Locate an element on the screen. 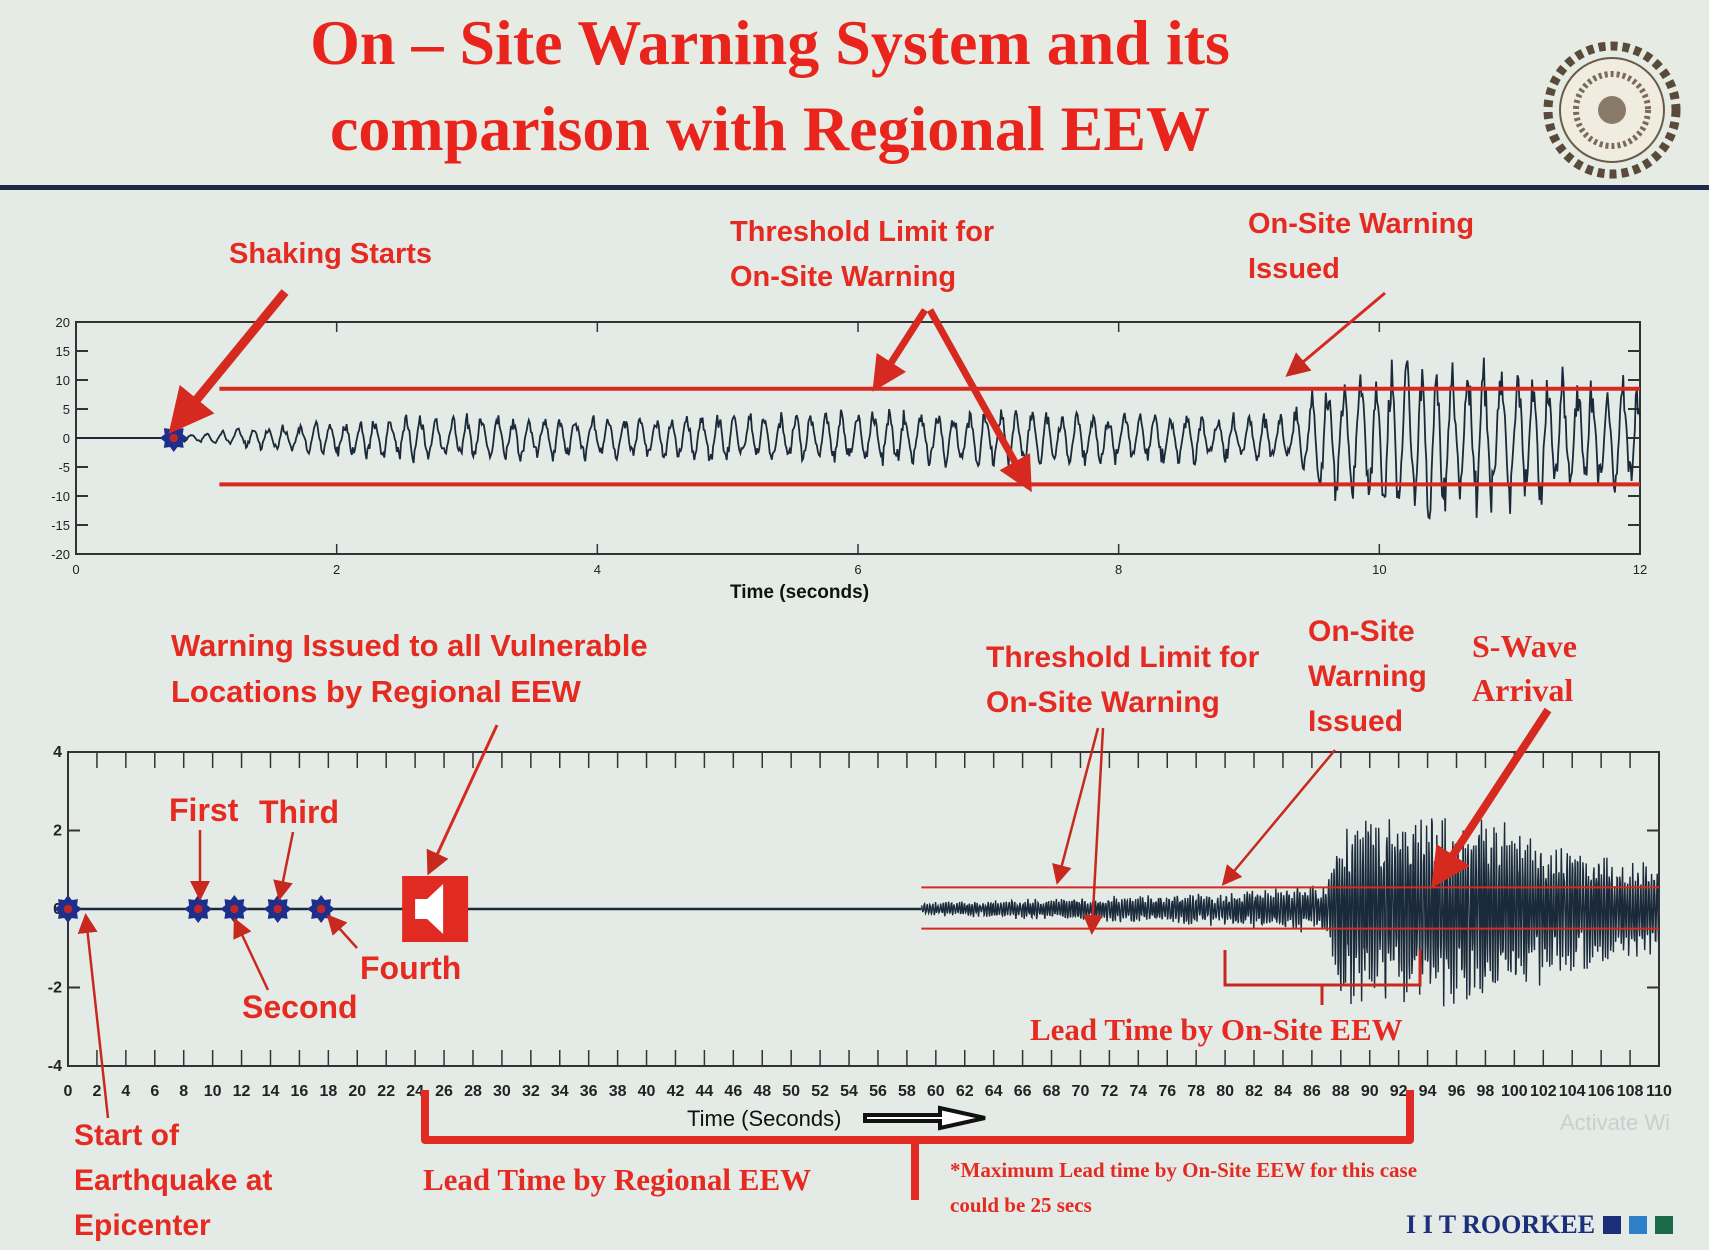  y-tick-label: -20 is located at coordinates (60, 554).